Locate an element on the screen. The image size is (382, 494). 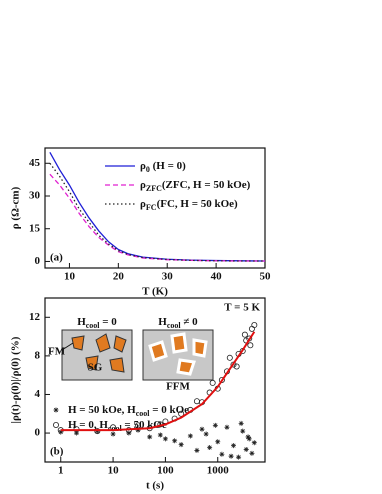
legend-label-part: 0 is located at coordinates (148, 169).